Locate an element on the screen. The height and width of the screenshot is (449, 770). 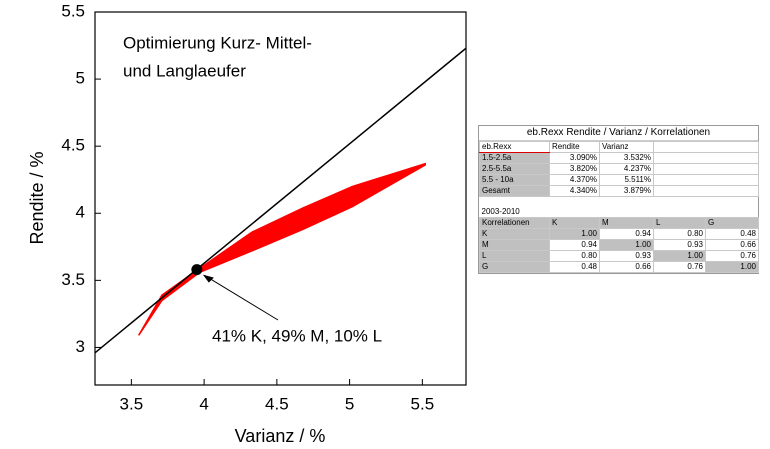
table-row: M 0.94 1.00 0.93 0.66 is located at coordinates (619, 245).